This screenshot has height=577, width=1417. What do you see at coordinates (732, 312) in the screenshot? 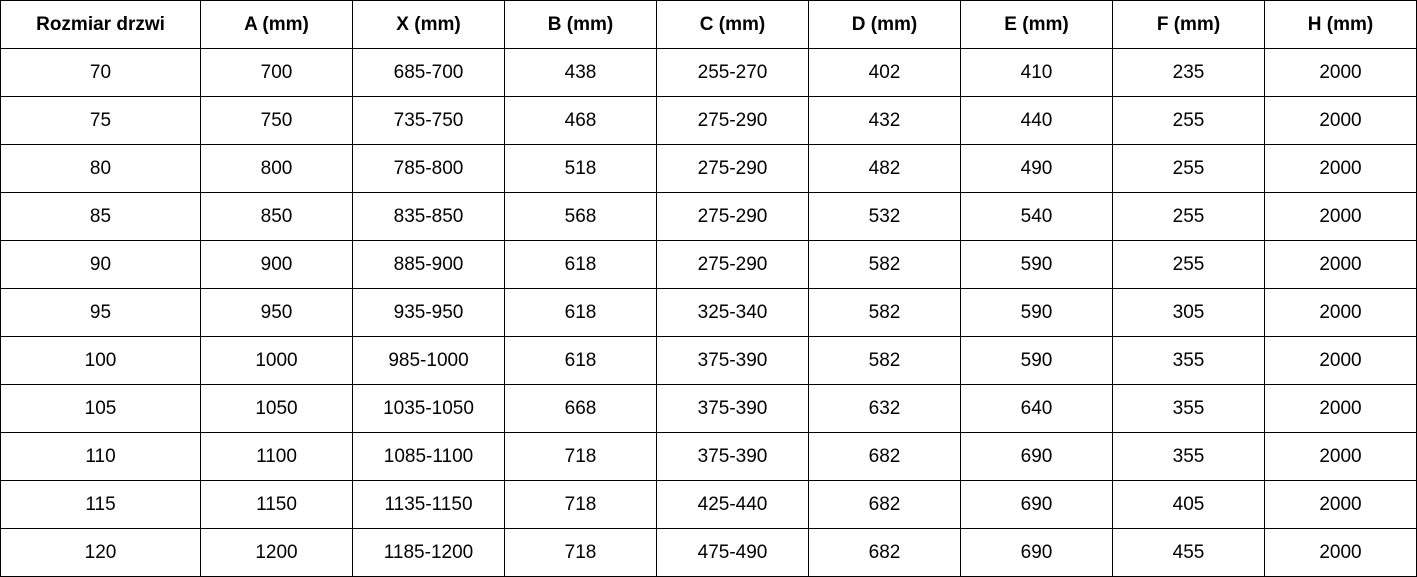
I see `table-cell: 325-340` at bounding box center [732, 312].